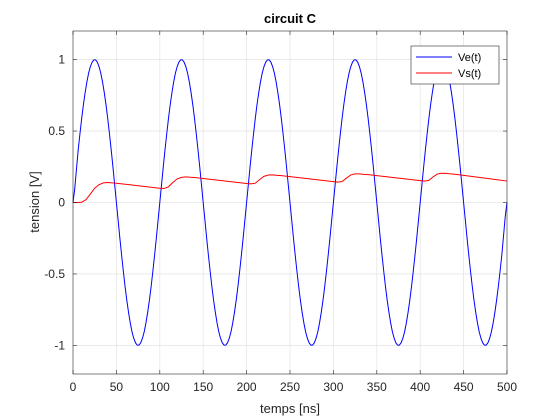  I want to click on x-tick-label: 50, so click(117, 387).